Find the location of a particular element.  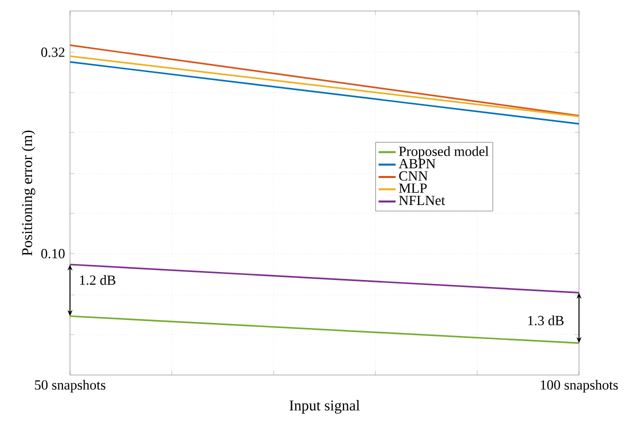

y-tick-label: 0.32 is located at coordinates (52, 53).